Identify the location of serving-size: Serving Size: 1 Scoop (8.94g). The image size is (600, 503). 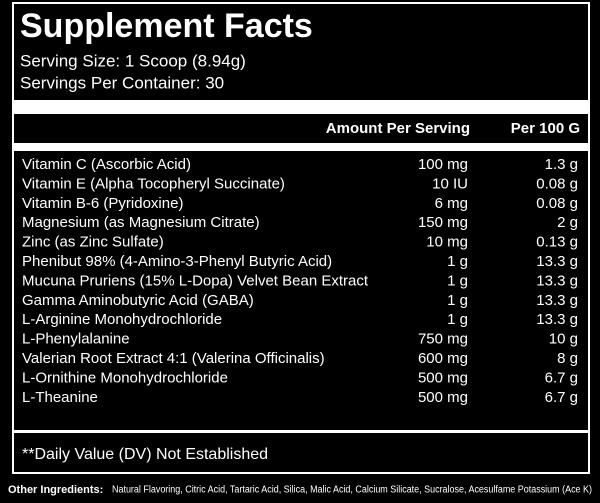
(133, 60).